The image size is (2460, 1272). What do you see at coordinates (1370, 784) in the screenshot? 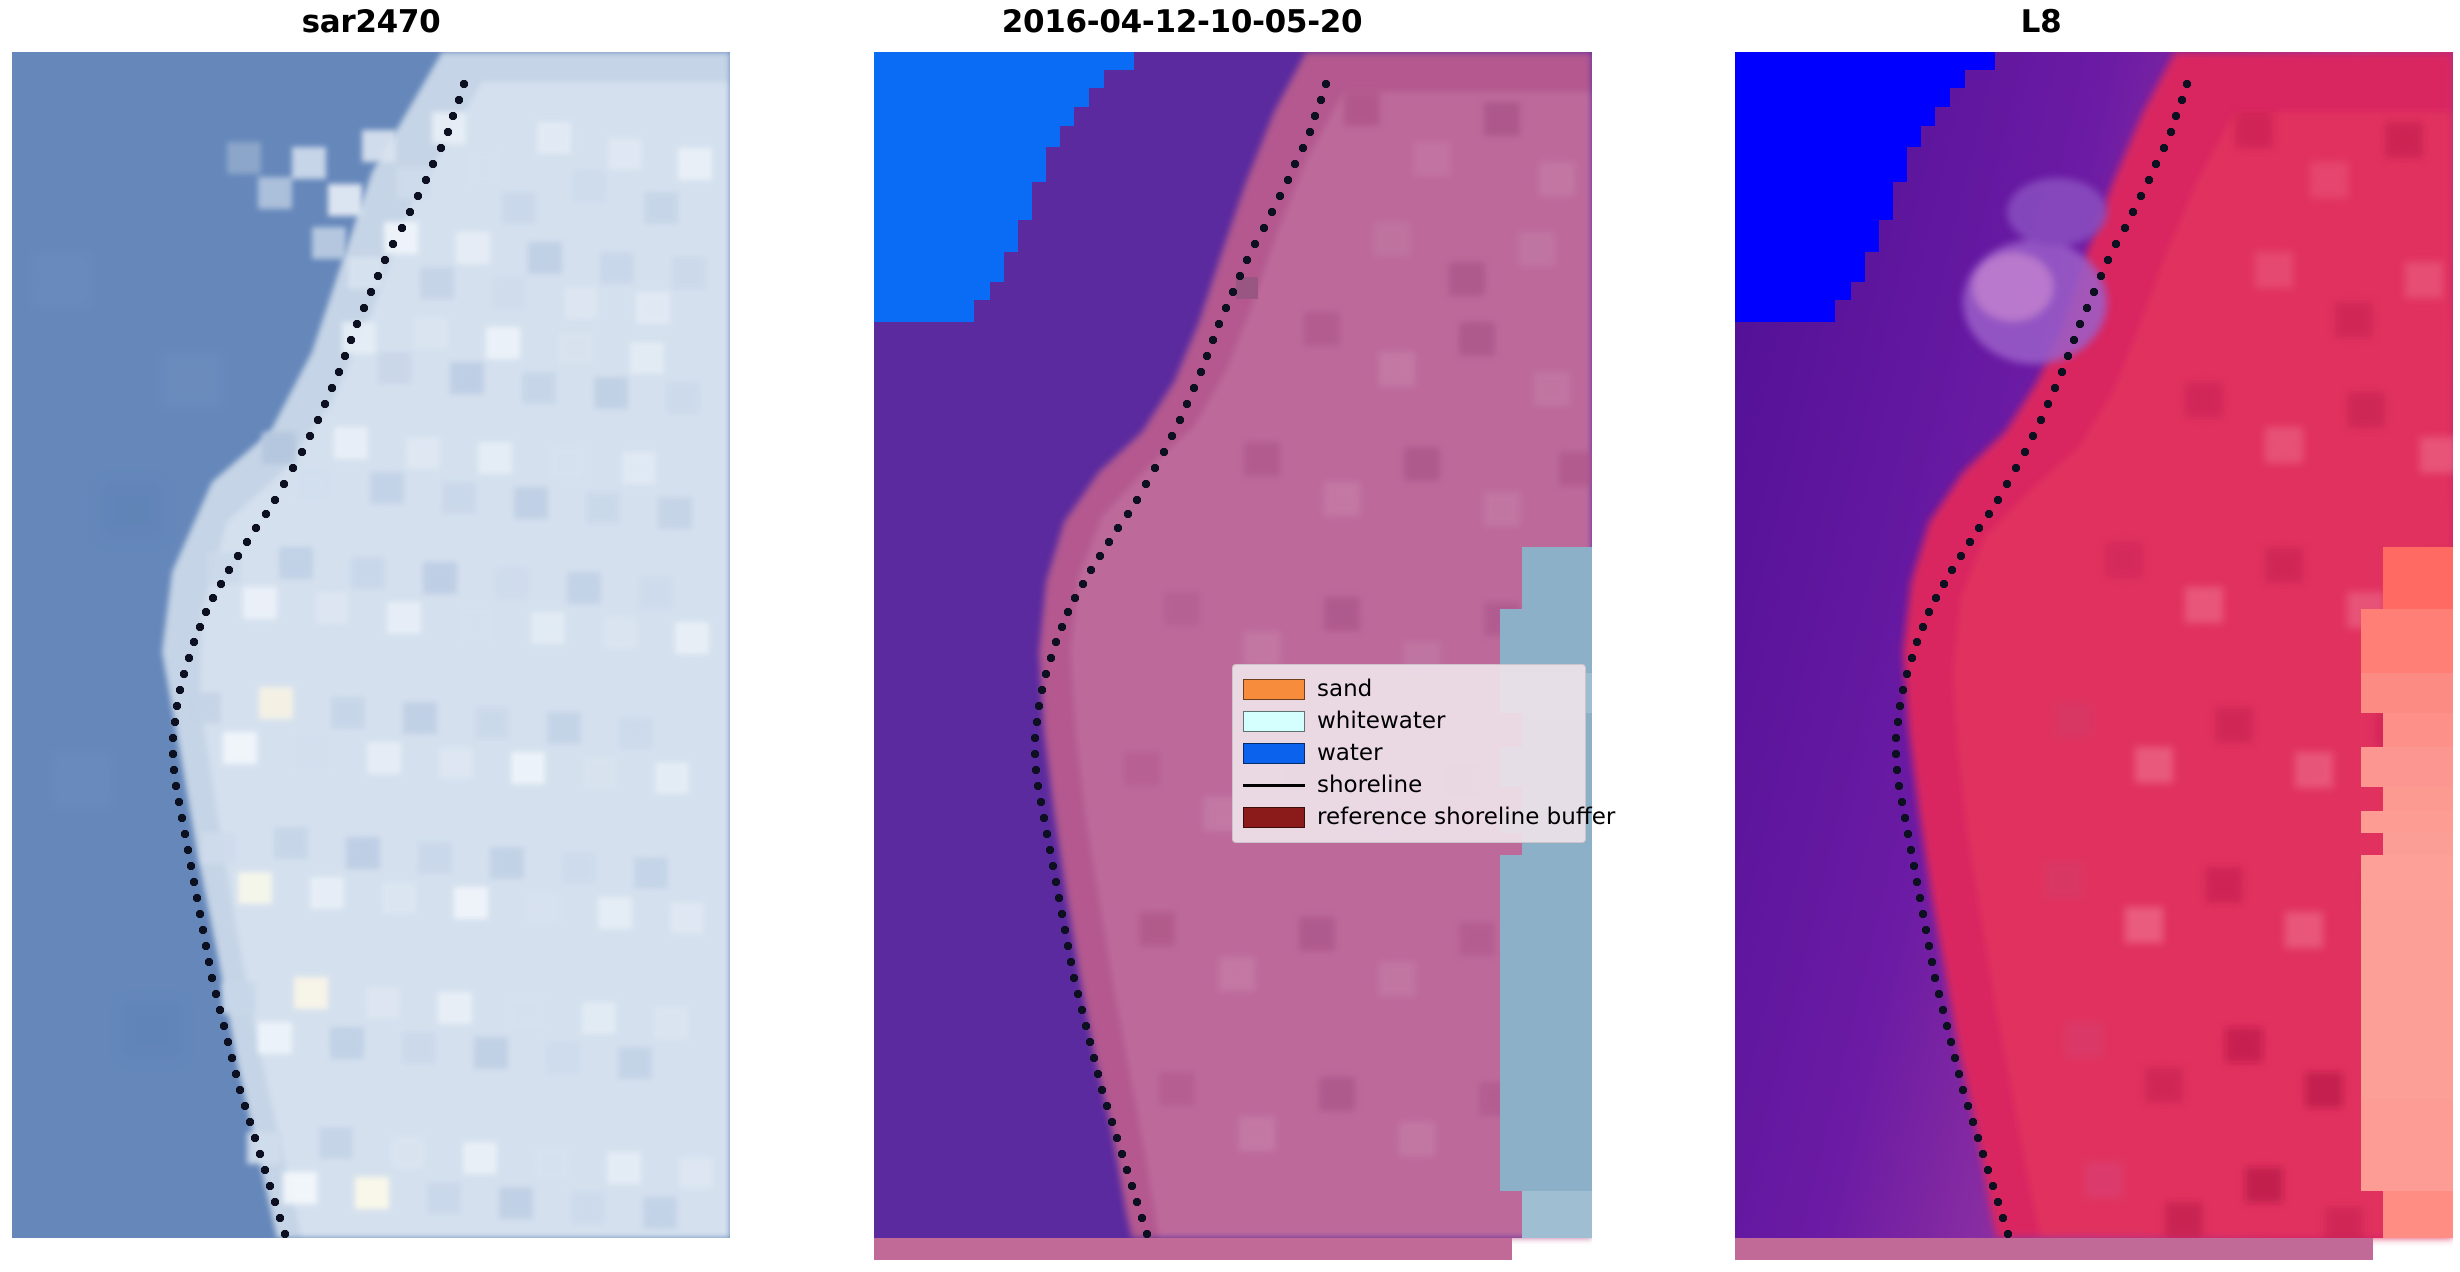
I see `legend-label-shoreline: shoreline` at bounding box center [1370, 784].